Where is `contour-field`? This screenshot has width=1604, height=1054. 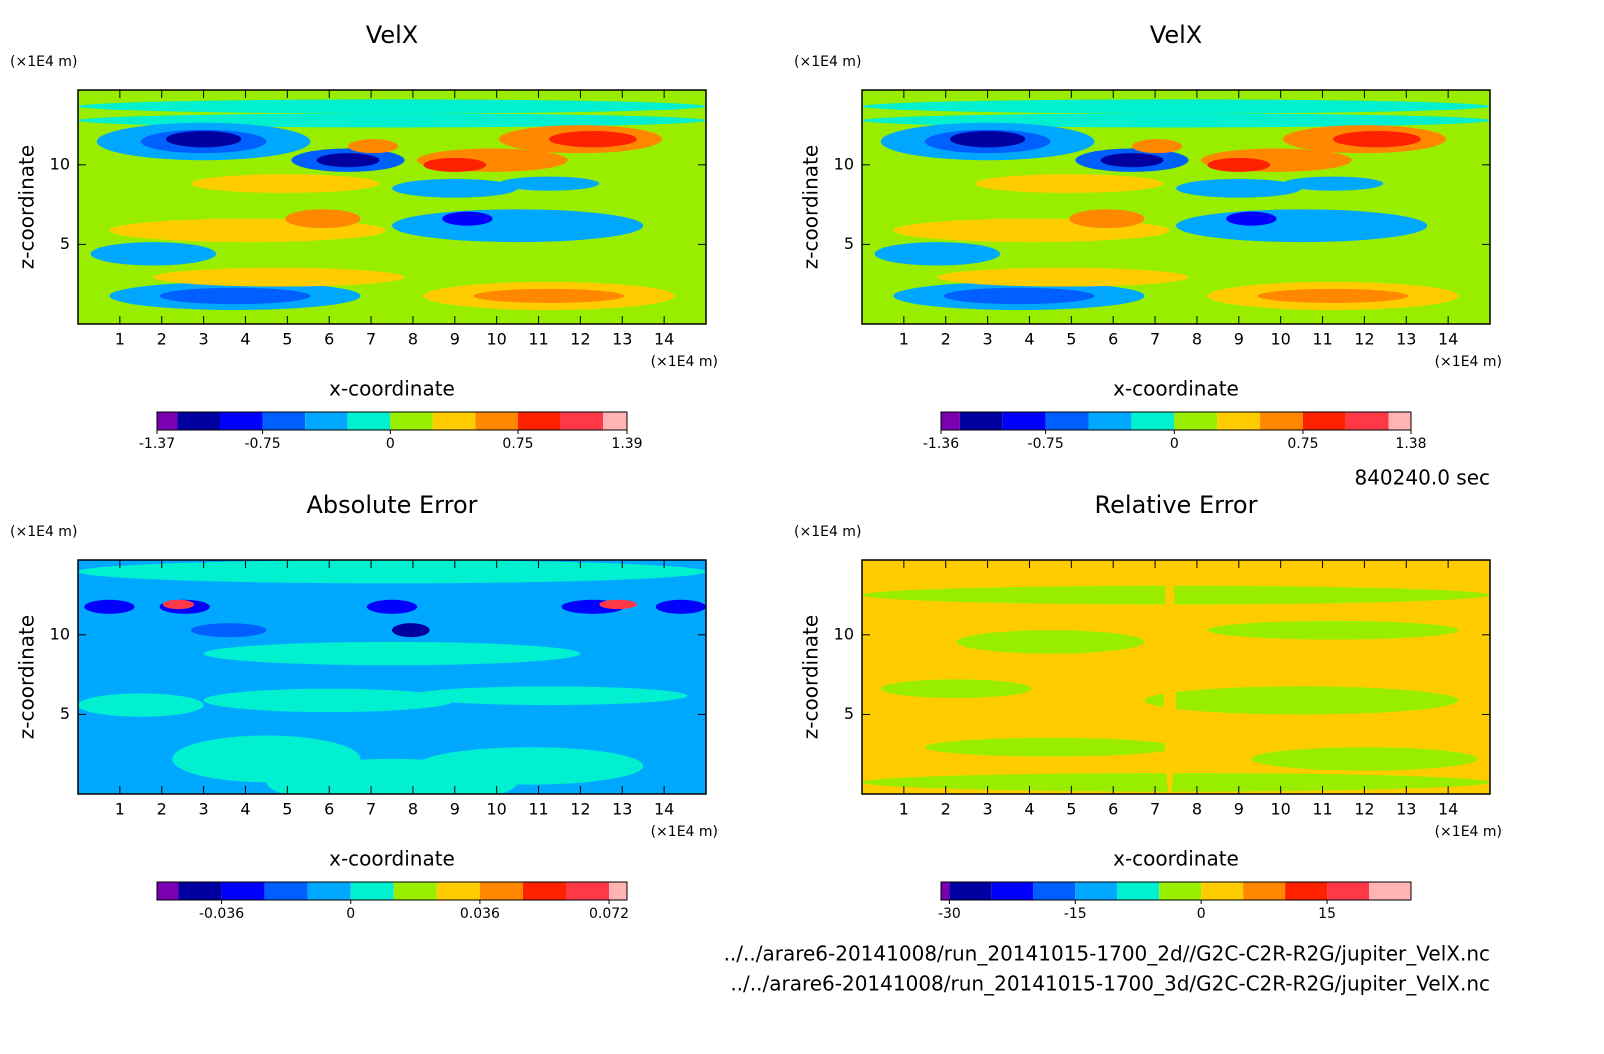
contour-field is located at coordinates (392, 677).